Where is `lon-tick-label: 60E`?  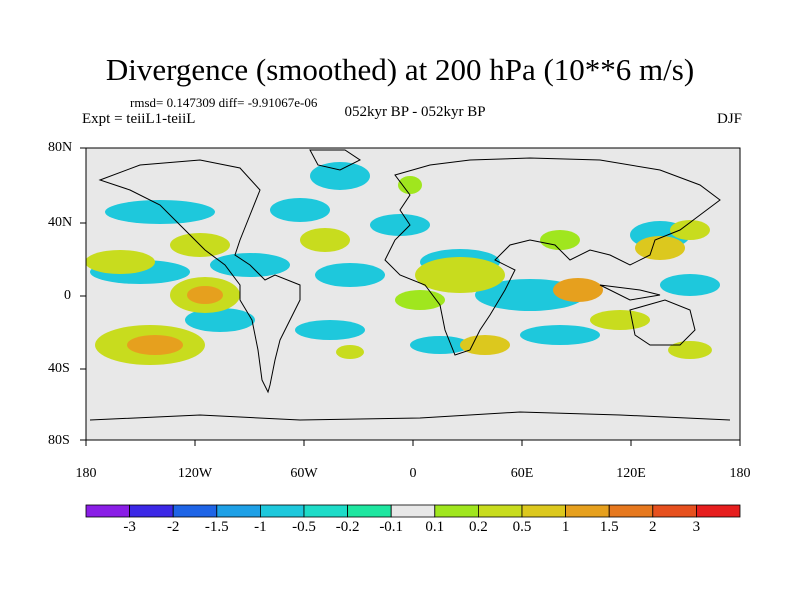 lon-tick-label: 60E is located at coordinates (522, 473).